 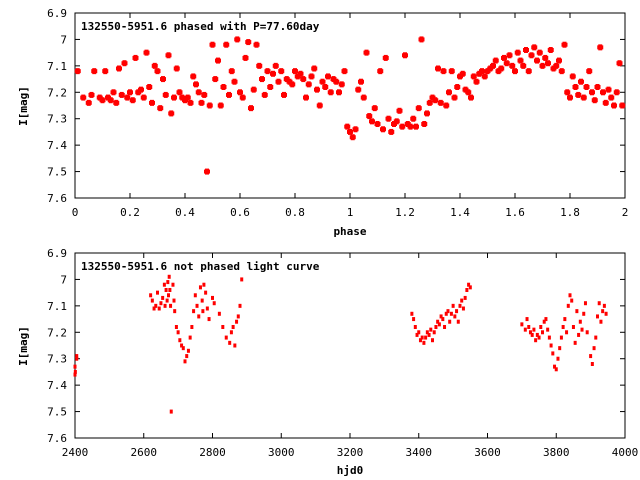 I want to click on x-tick-label: 3600, so click(x=487, y=452).